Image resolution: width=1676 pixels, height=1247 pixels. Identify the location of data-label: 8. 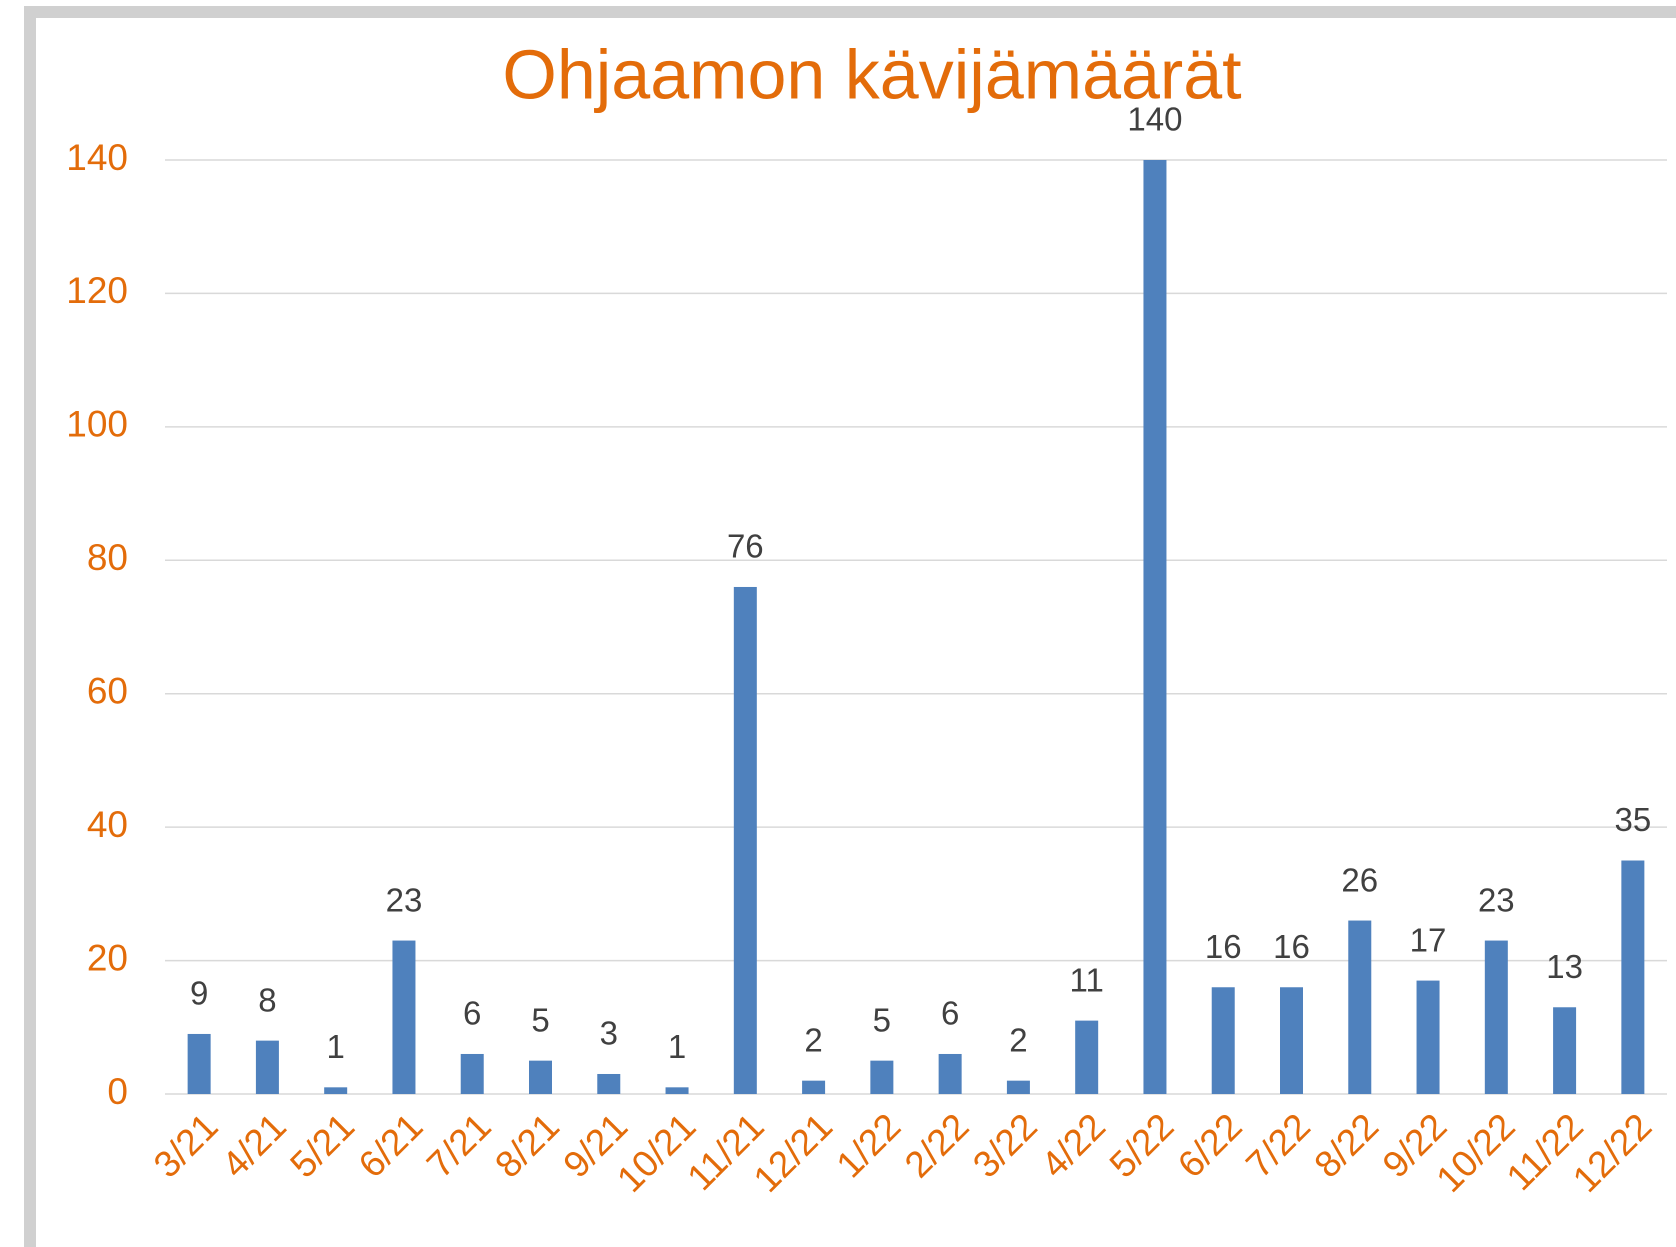
(267, 999).